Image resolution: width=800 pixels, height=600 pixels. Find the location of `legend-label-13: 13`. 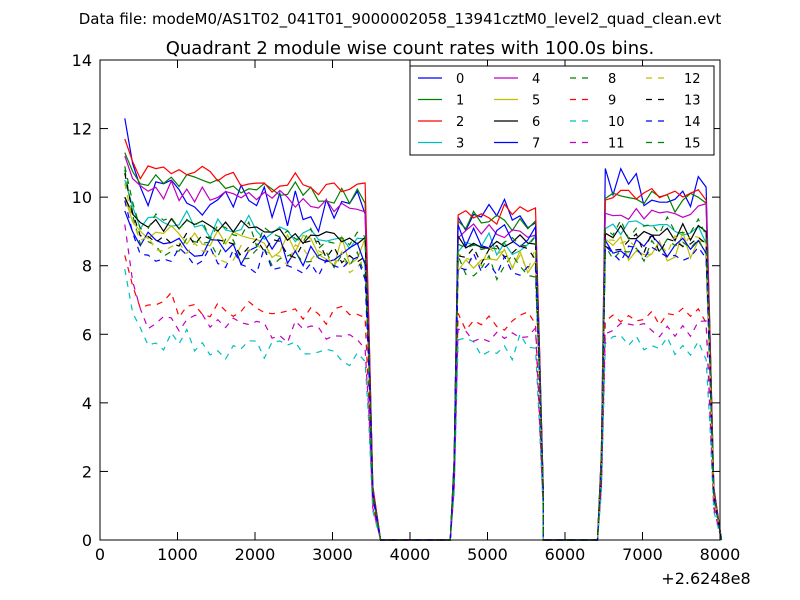

legend-label-13: 13 is located at coordinates (692, 101).